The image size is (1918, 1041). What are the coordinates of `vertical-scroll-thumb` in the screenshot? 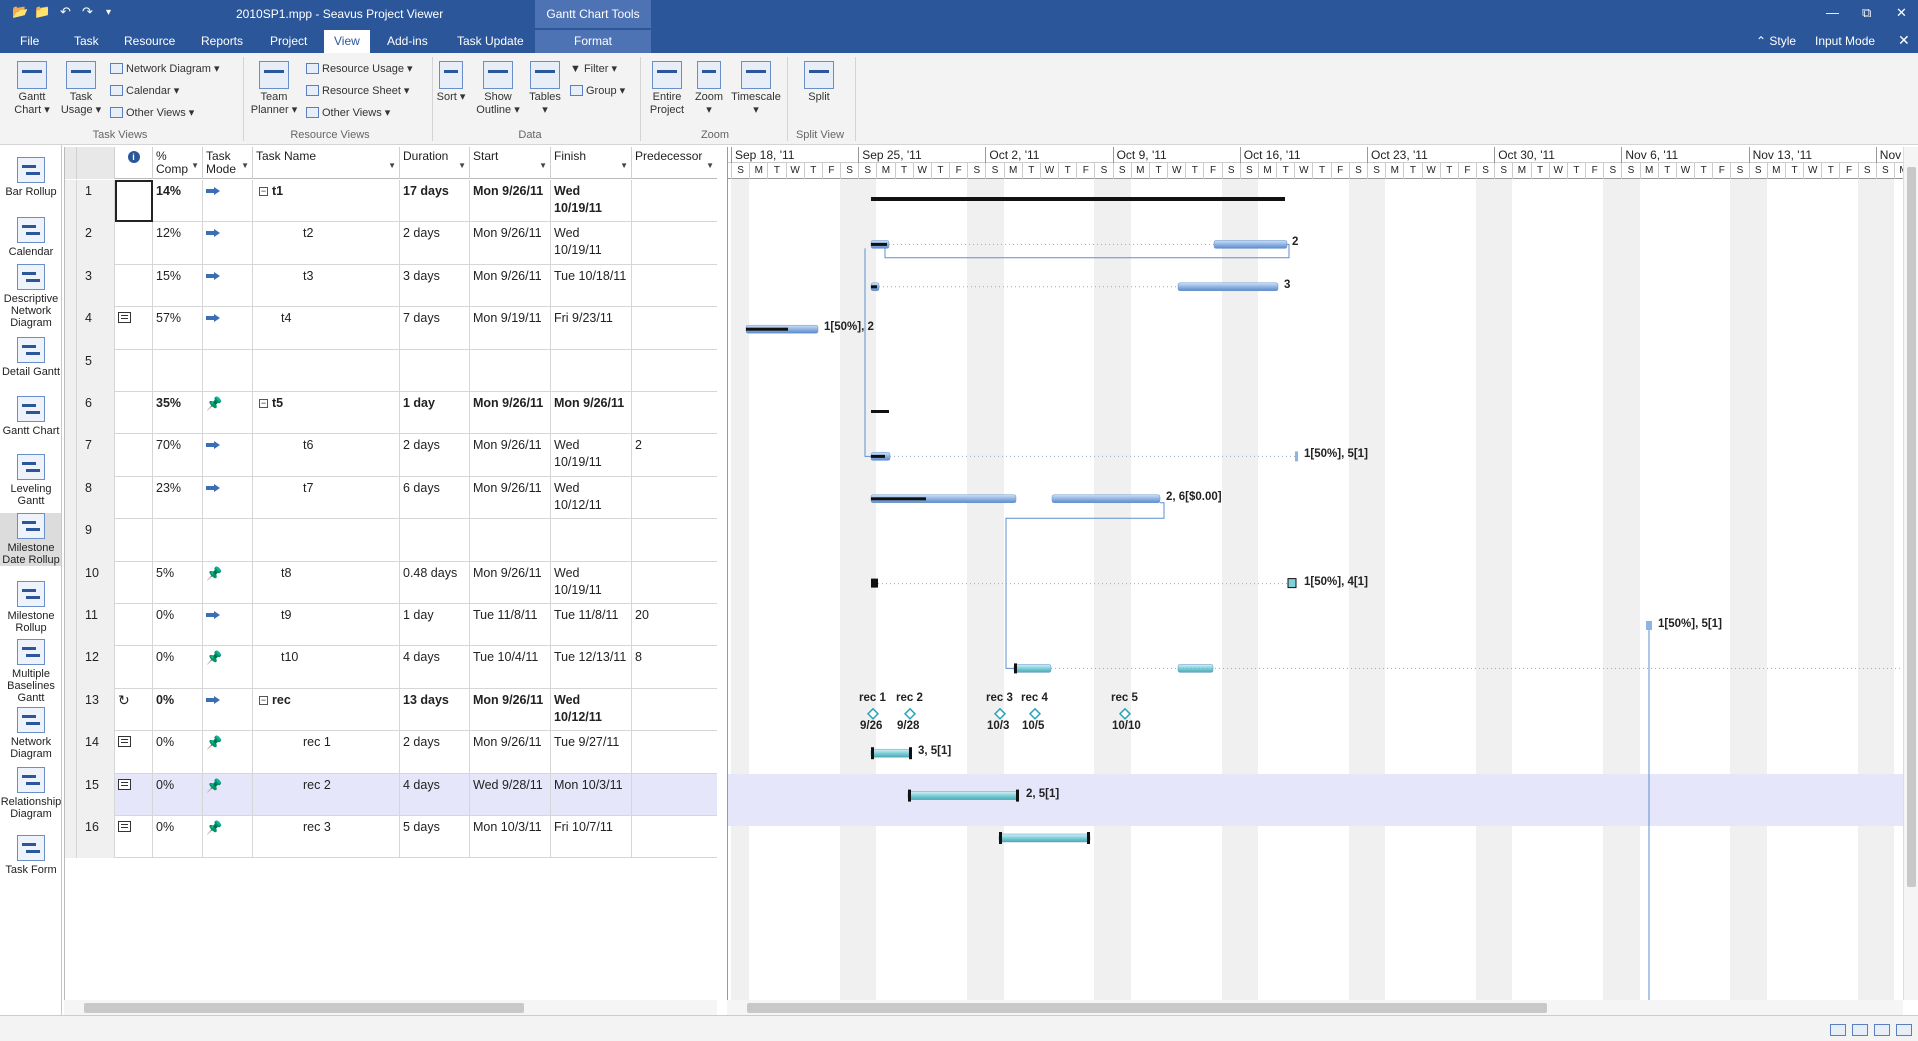 It's located at (1911, 527).